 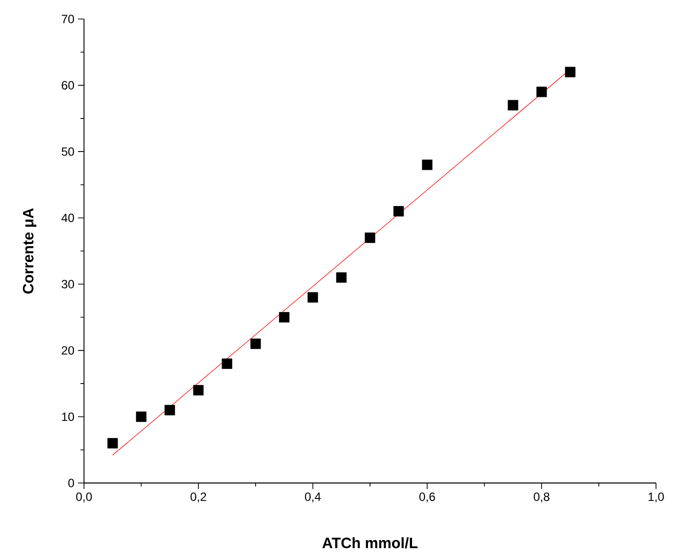 What do you see at coordinates (68, 85) in the screenshot?
I see `y-tick-label: 60` at bounding box center [68, 85].